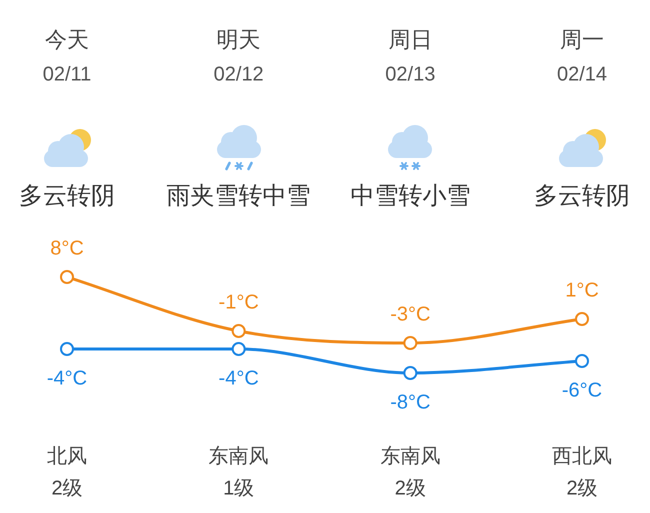  Describe the element at coordinates (67, 75) in the screenshot. I see `text: 02/11` at that location.